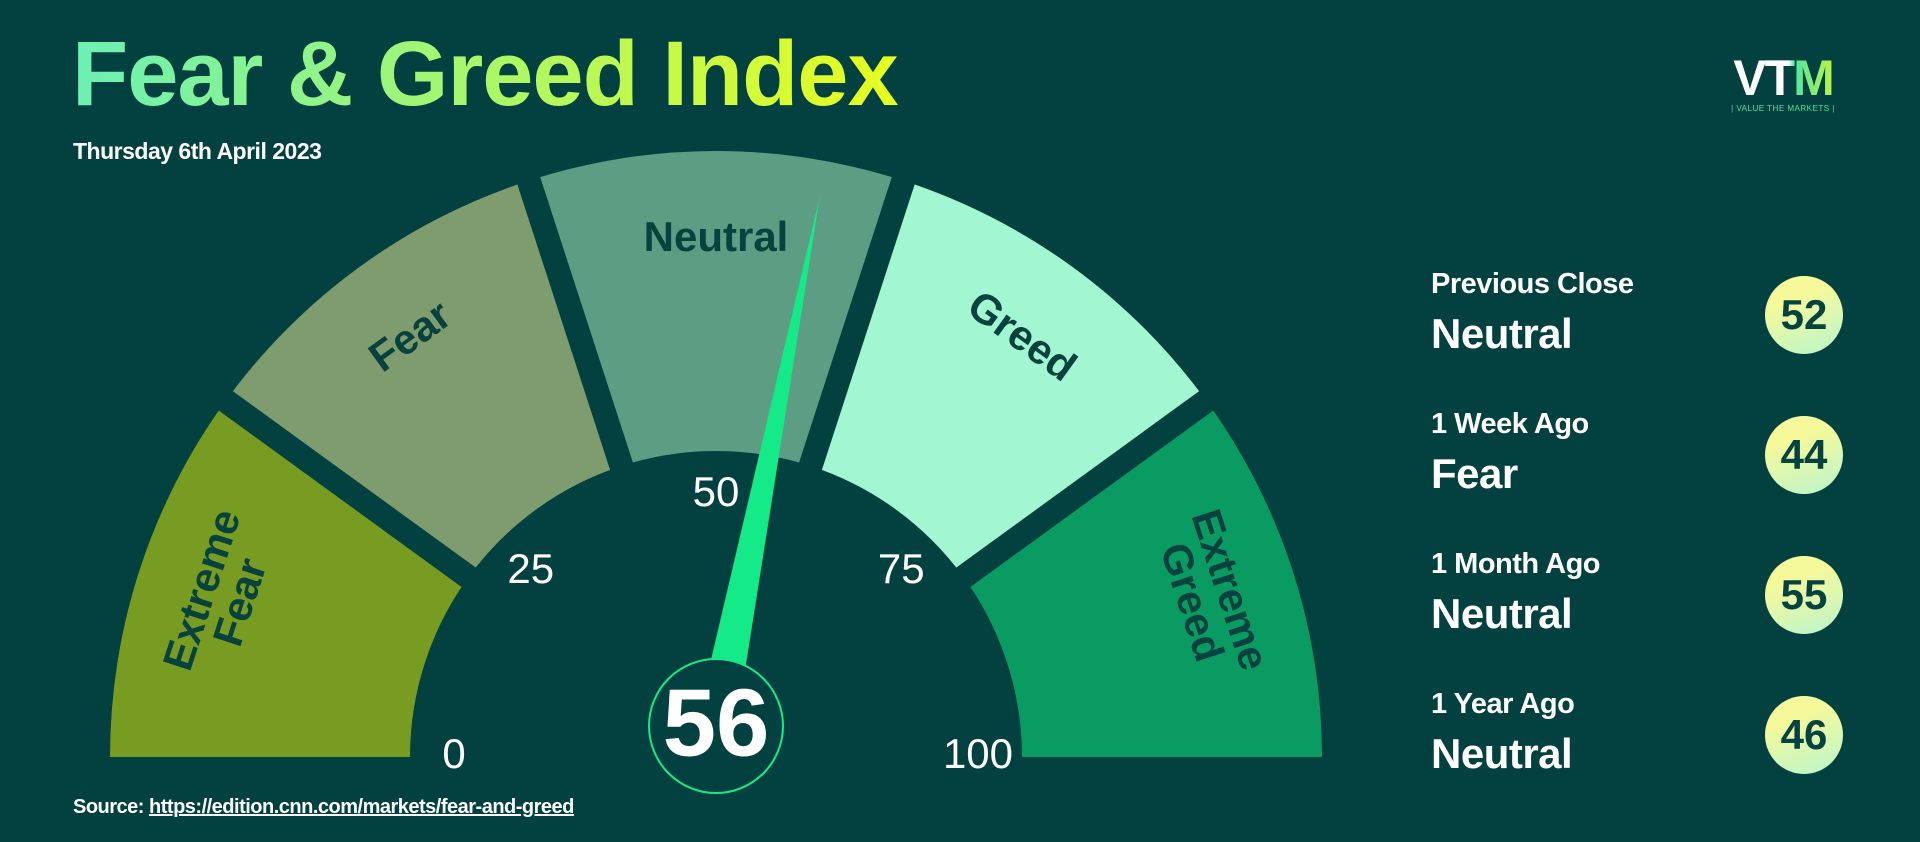 The height and width of the screenshot is (842, 1920). I want to click on tick-label: 50, so click(716, 491).